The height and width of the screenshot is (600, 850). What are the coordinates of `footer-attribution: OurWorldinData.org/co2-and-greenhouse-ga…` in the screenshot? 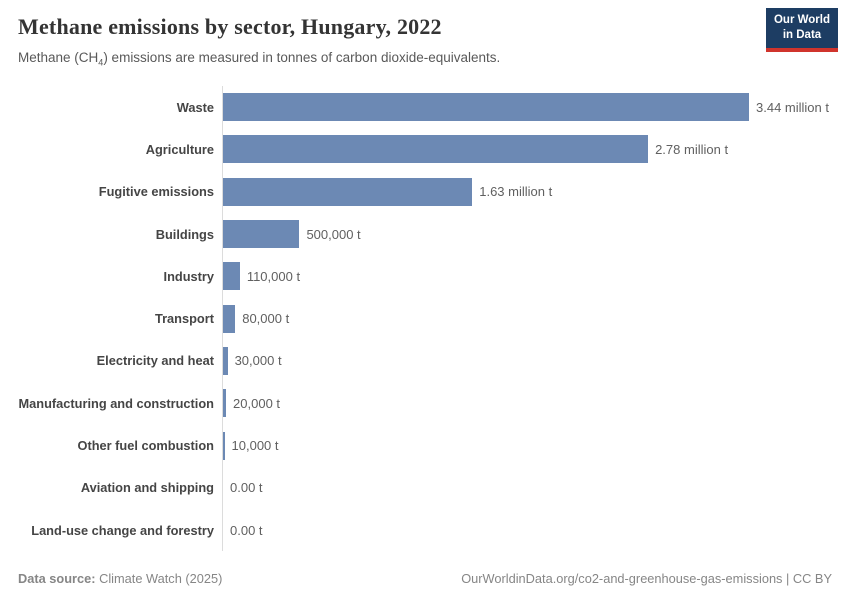 It's located at (646, 578).